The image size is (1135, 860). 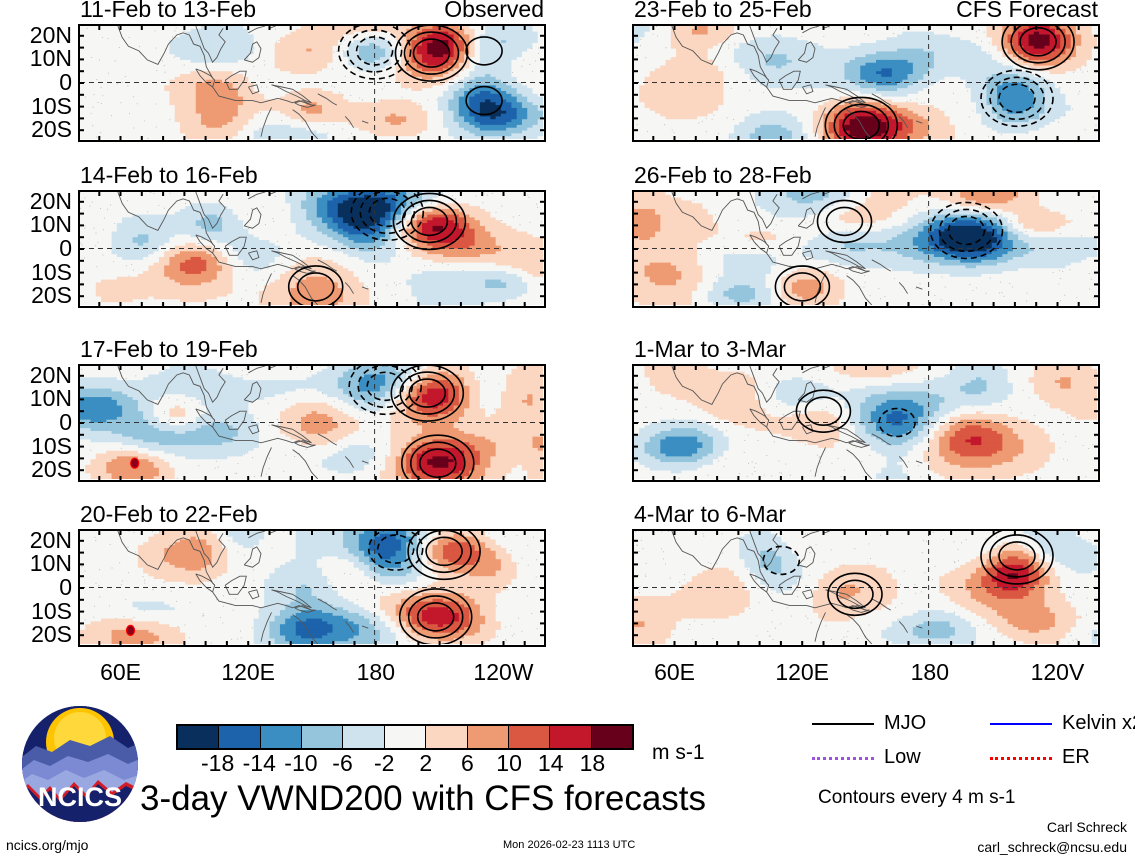 I want to click on panel-title: 14-Feb to 16-Feb, so click(x=169, y=175).